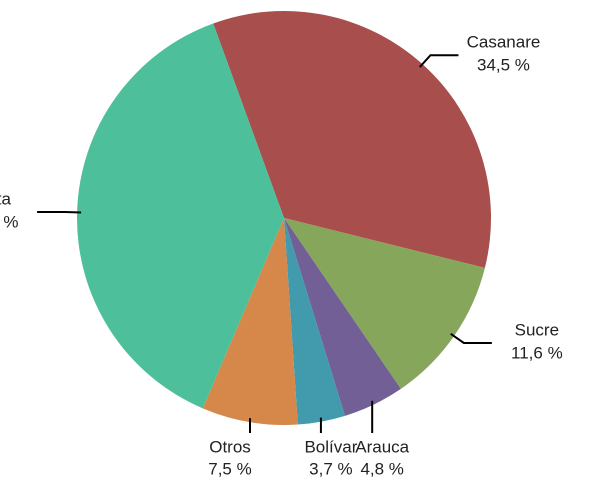 Image resolution: width=600 pixels, height=490 pixels. Describe the element at coordinates (330, 446) in the screenshot. I see `slice-label: Bolívar` at that location.